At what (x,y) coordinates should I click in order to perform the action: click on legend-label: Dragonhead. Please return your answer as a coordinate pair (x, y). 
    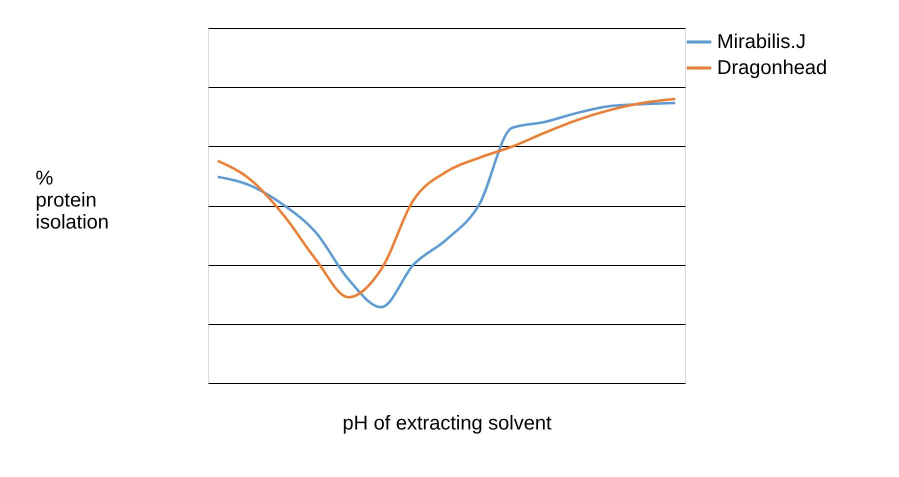
    Looking at the image, I should click on (772, 68).